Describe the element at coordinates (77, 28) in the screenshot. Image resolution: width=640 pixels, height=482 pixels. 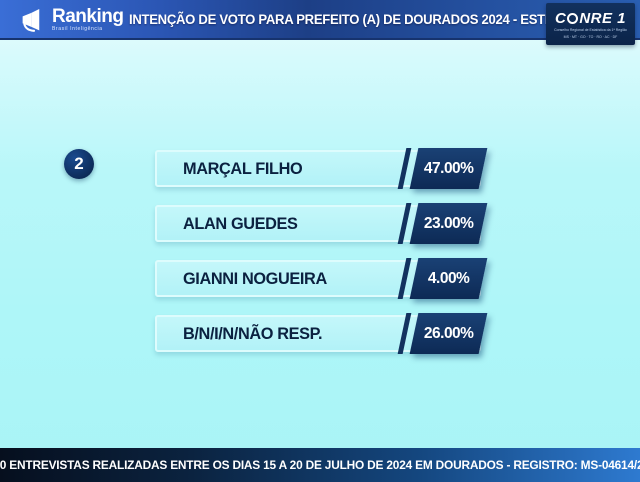
I see `brand-tagline: Brasil Inteligência` at that location.